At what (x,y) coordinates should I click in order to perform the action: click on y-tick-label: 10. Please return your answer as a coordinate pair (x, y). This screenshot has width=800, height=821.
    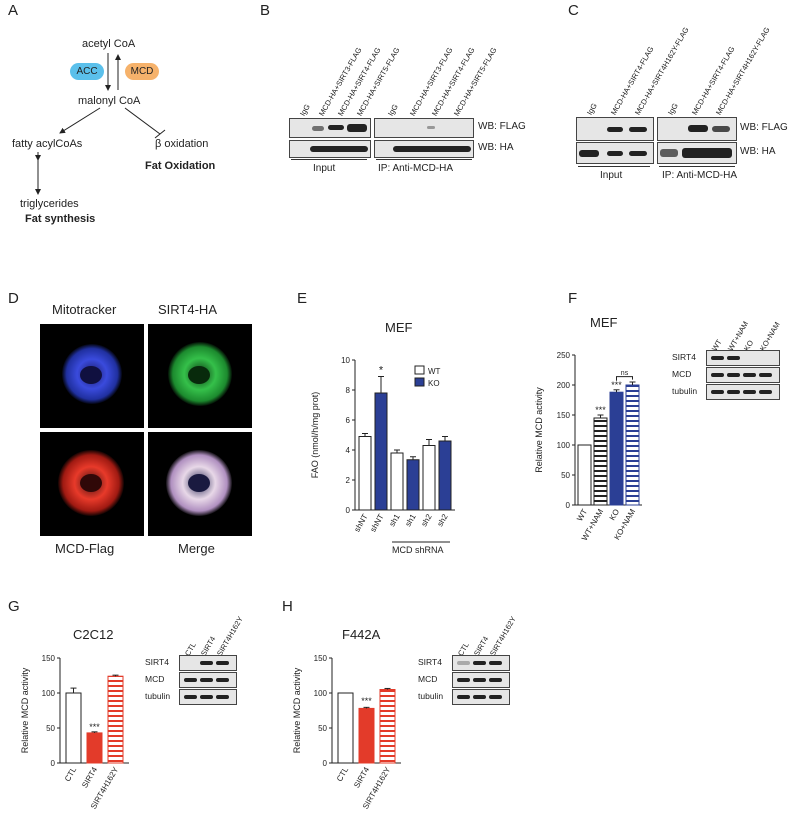
    Looking at the image, I should click on (345, 360).